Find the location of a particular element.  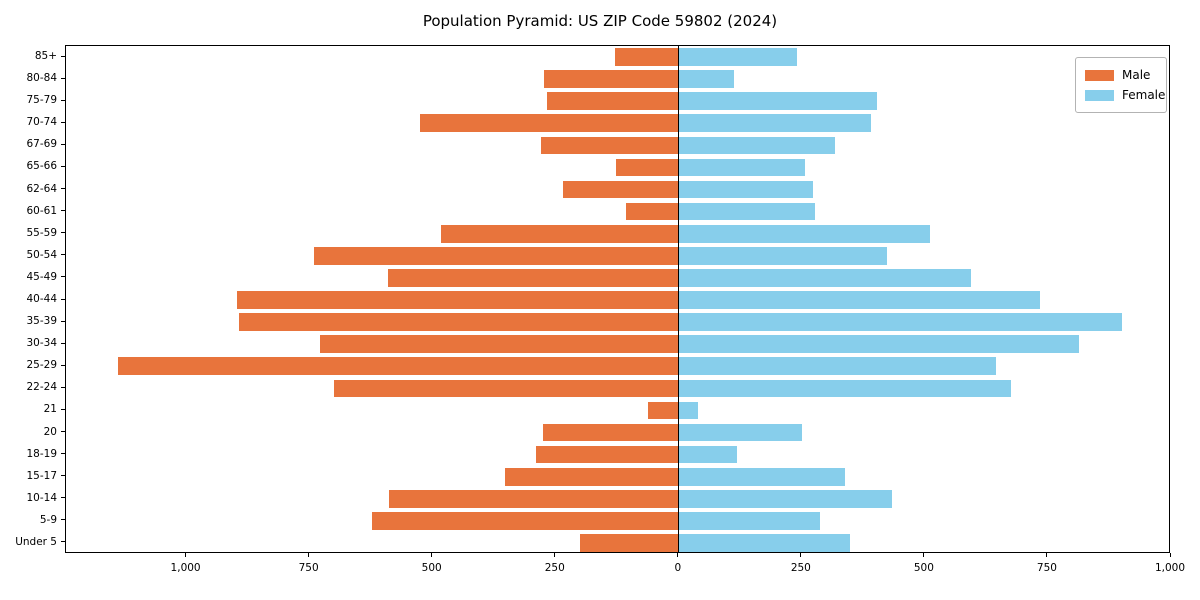

ytick-label-45-49: 45-49 is located at coordinates (41, 276).